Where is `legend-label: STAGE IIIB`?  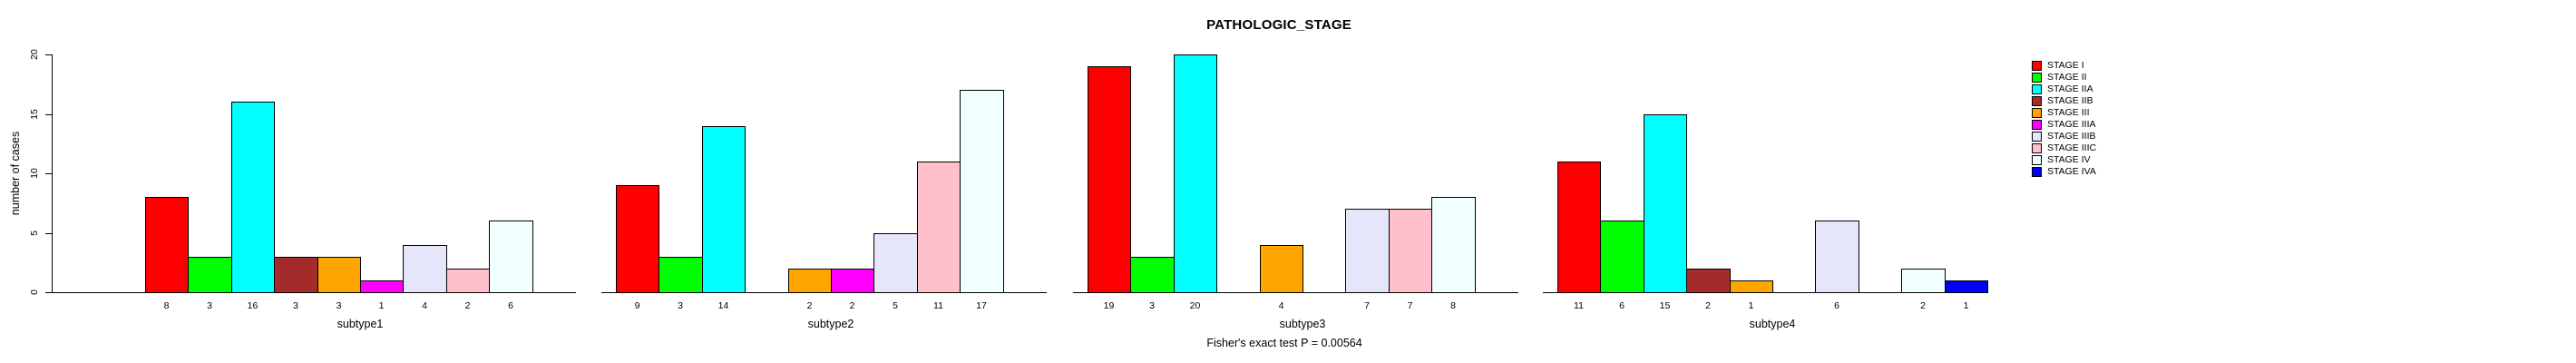
legend-label: STAGE IIIB is located at coordinates (2071, 136).